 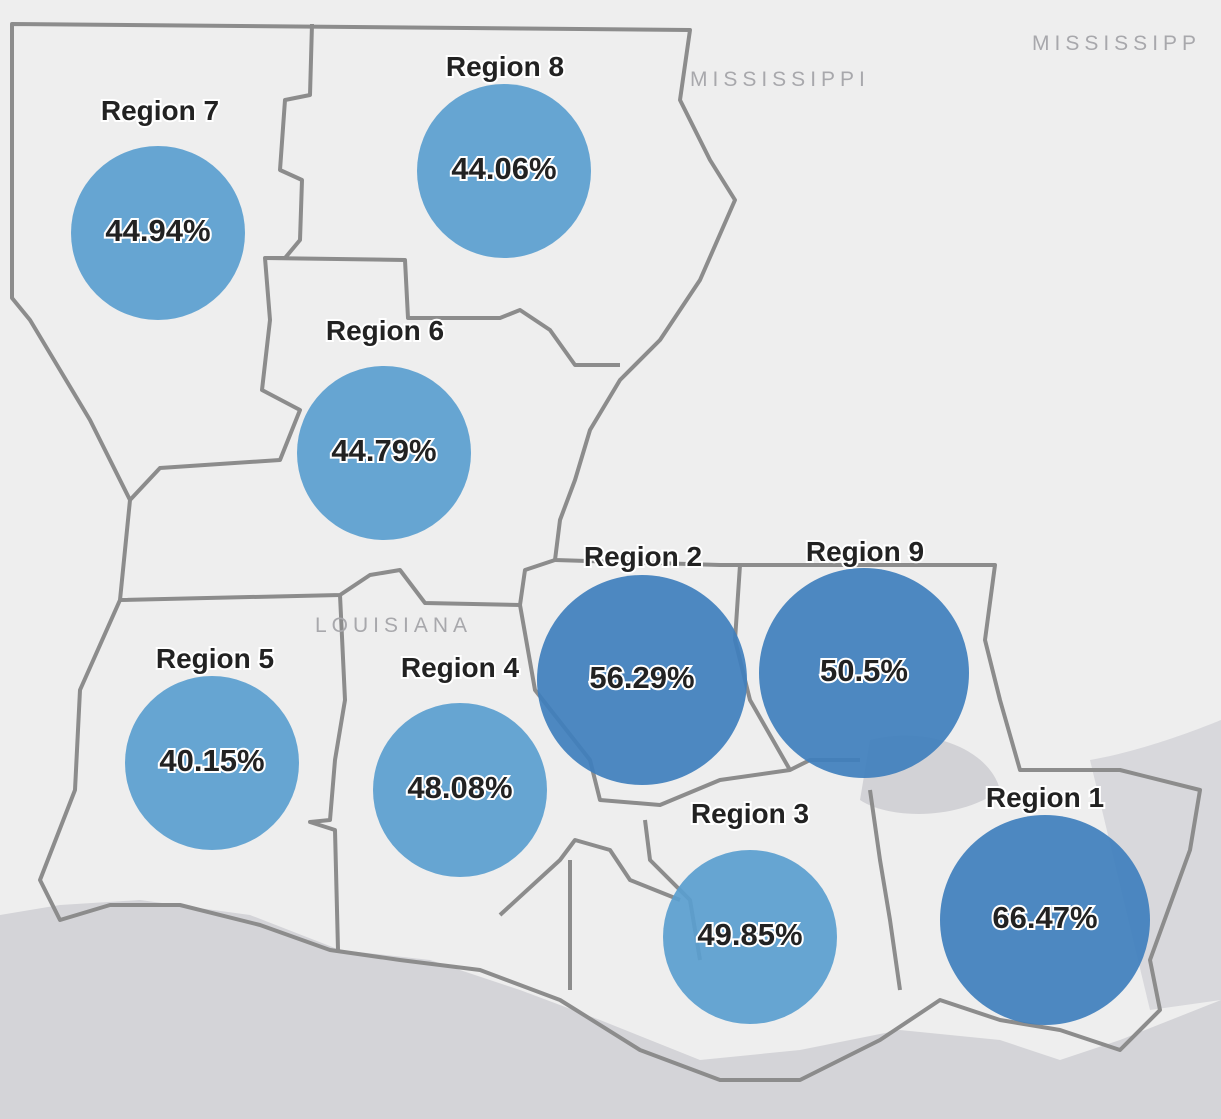 I want to click on region-name: Region 1, so click(x=1045, y=797).